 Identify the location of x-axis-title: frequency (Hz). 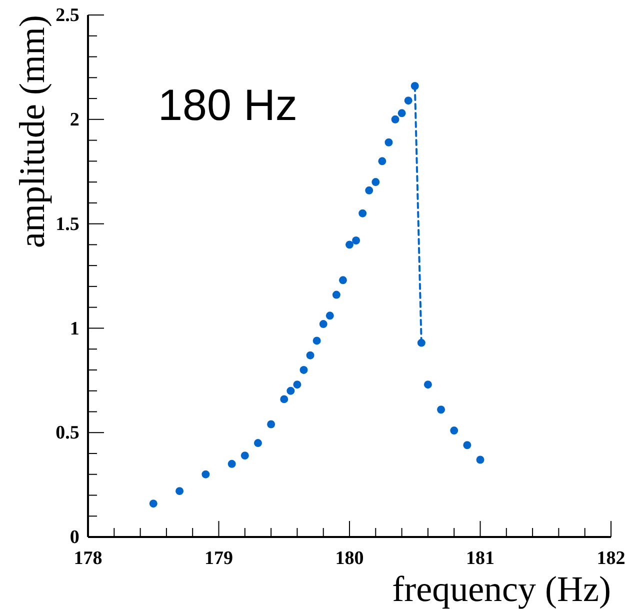
(501, 589).